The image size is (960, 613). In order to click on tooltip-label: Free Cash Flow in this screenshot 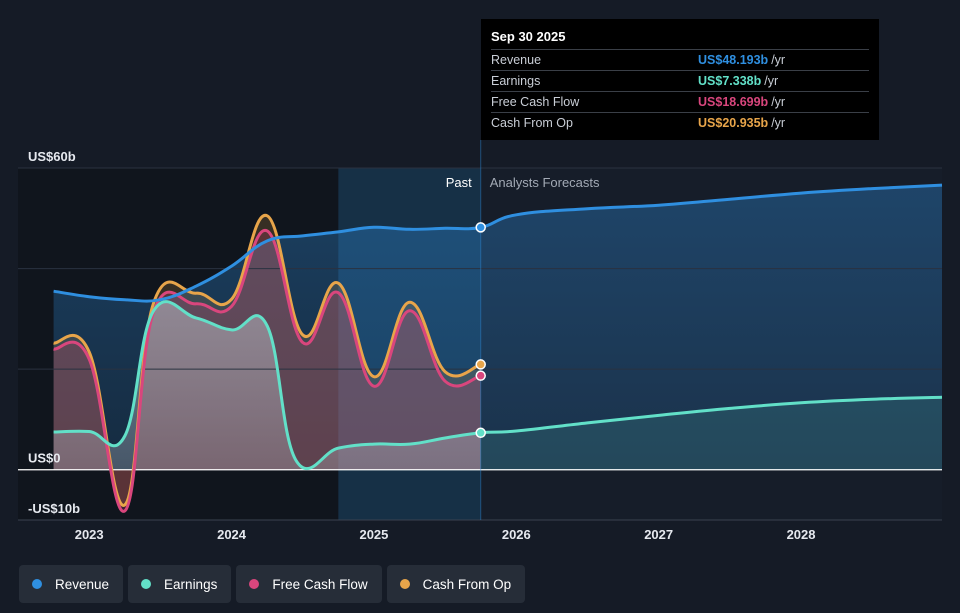, I will do `click(535, 102)`.